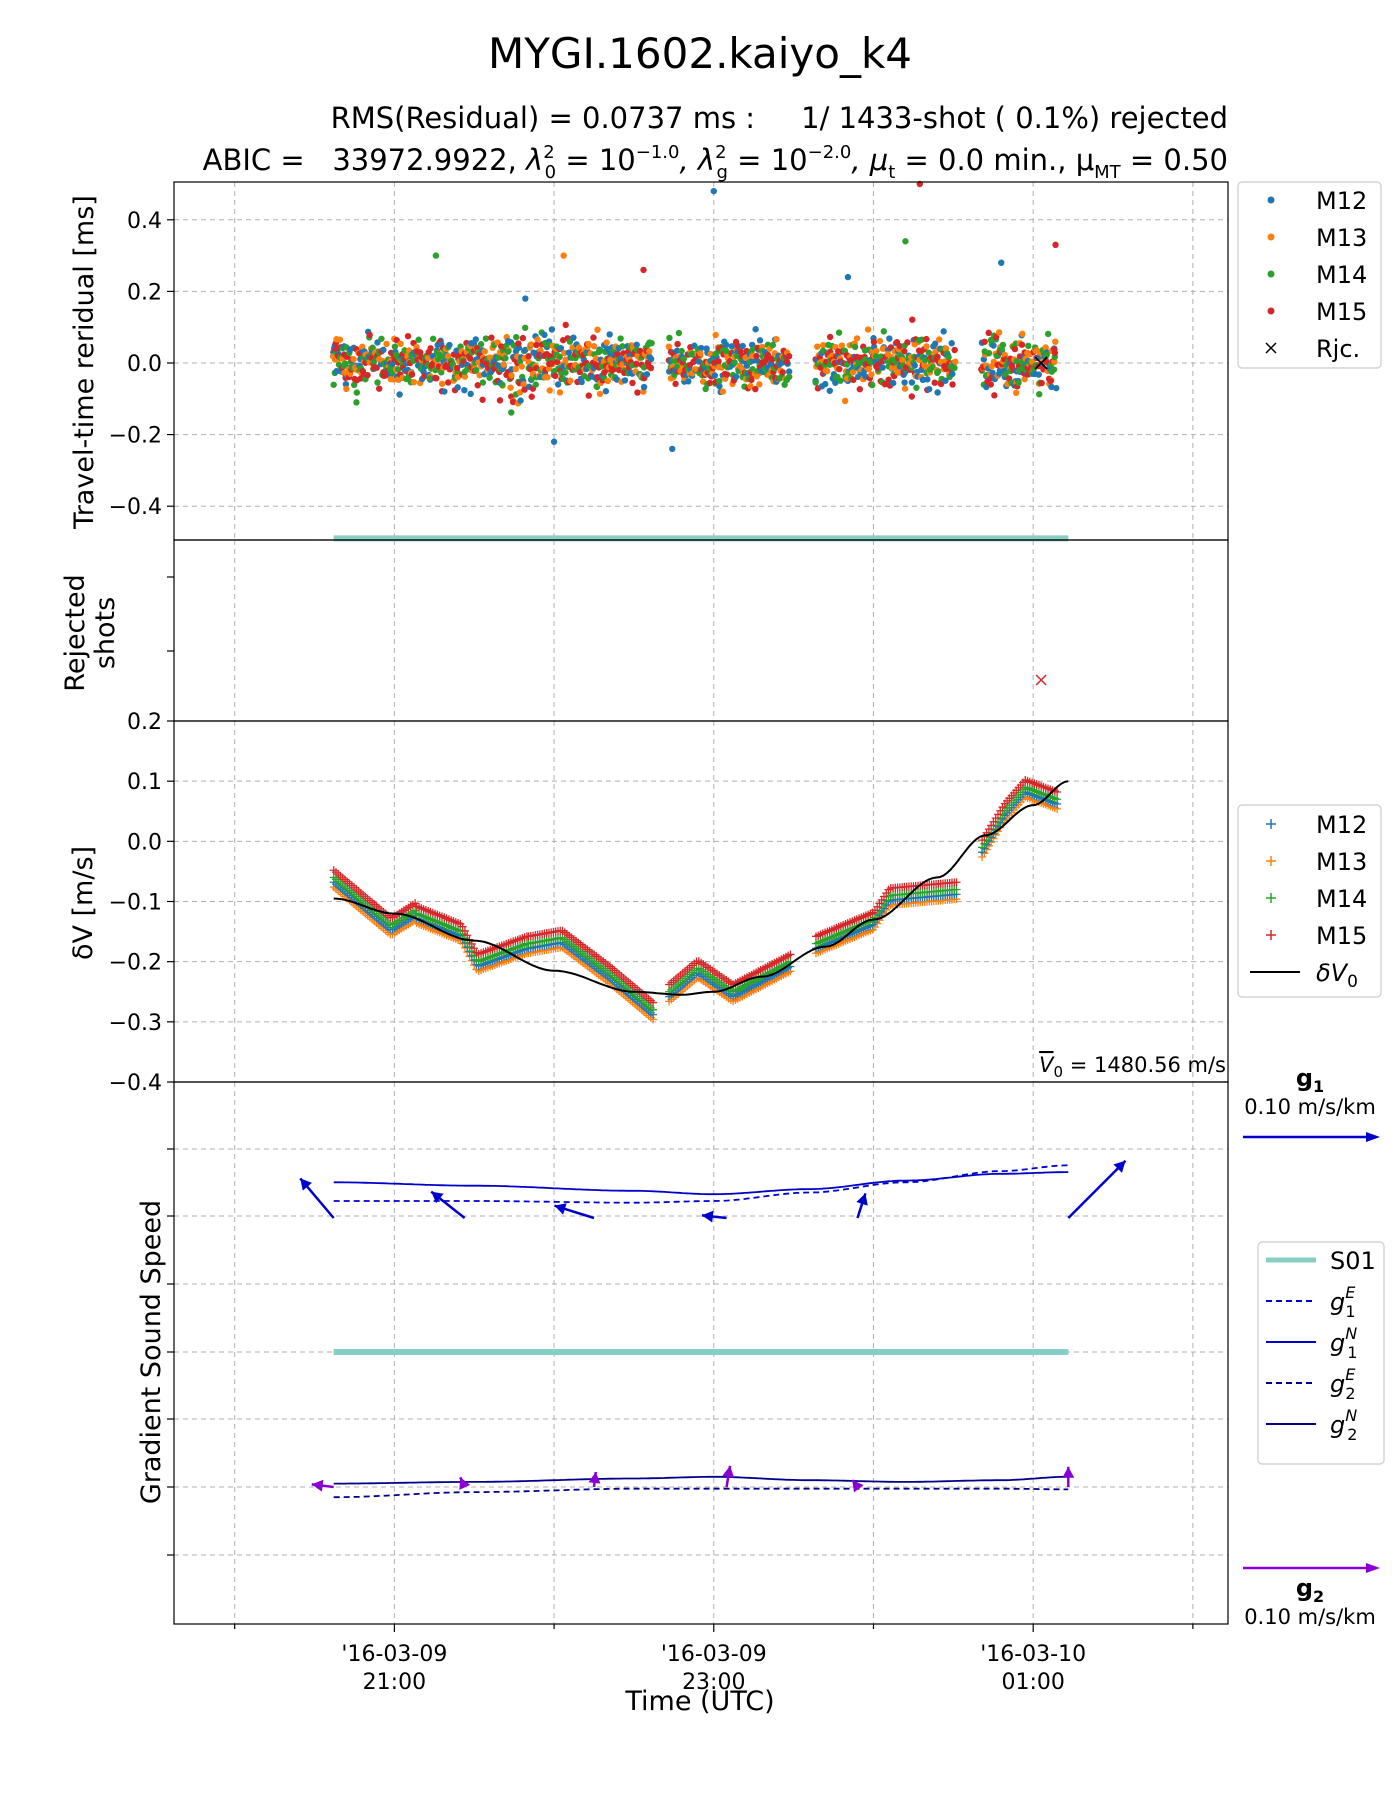 This screenshot has width=1400, height=1800. What do you see at coordinates (1271, 824) in the screenshot?
I see `legend-marker-dv-m12` at bounding box center [1271, 824].